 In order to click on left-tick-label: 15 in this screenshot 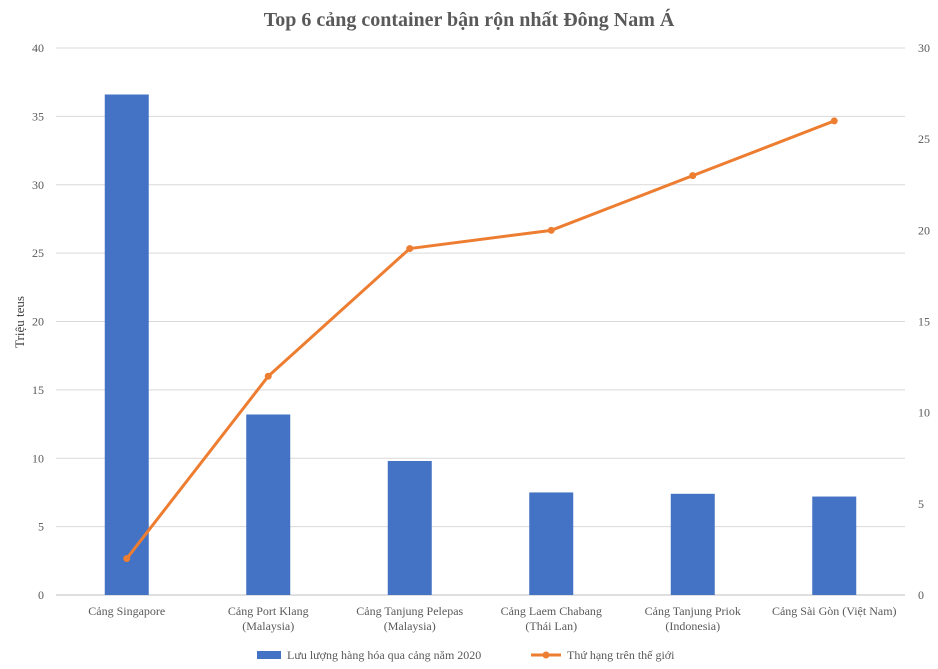, I will do `click(38, 390)`.